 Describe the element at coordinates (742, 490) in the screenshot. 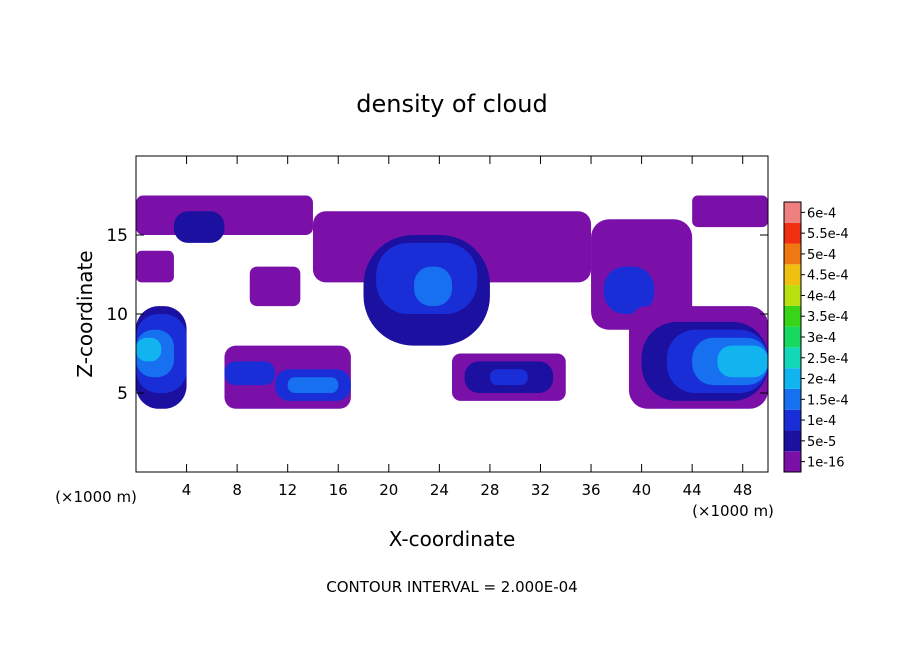

I see `x-tick-label: 48` at that location.